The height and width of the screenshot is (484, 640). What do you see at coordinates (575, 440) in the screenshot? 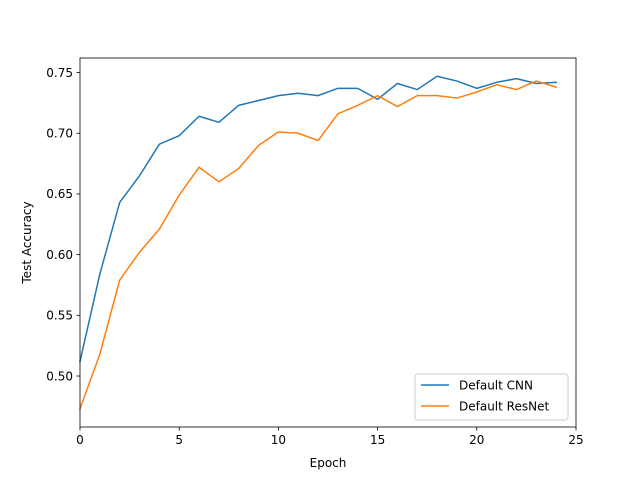
I see `x-tick-label-25: 25` at bounding box center [575, 440].